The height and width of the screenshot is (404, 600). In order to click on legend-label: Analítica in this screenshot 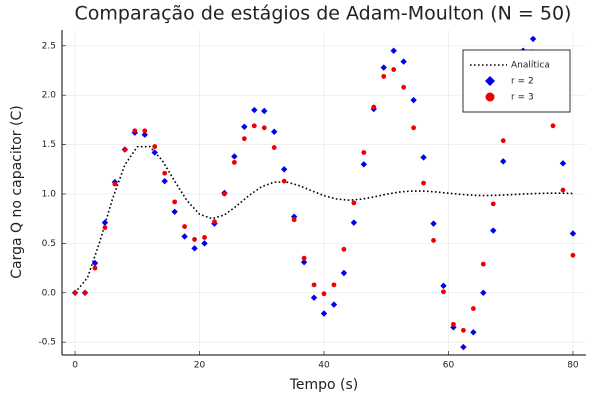, I will do `click(530, 66)`.